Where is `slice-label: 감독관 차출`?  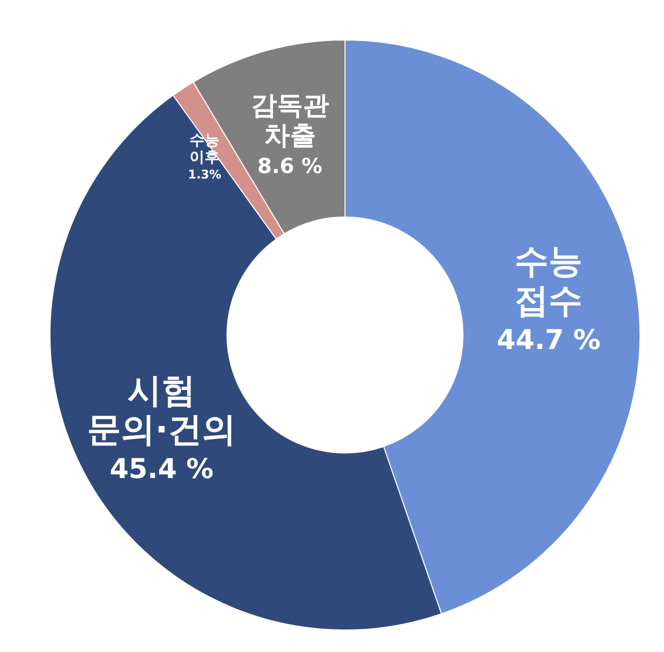 slice-label: 감독관 차출 is located at coordinates (289, 121).